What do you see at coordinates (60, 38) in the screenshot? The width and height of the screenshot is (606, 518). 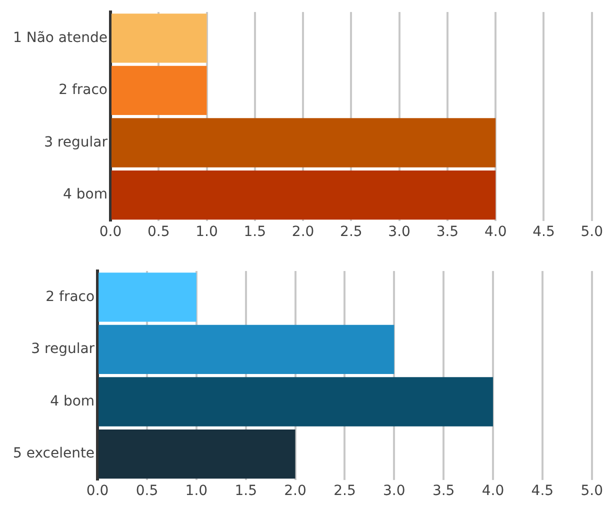 I see `y-tick-label: 1 Não atende` at bounding box center [60, 38].